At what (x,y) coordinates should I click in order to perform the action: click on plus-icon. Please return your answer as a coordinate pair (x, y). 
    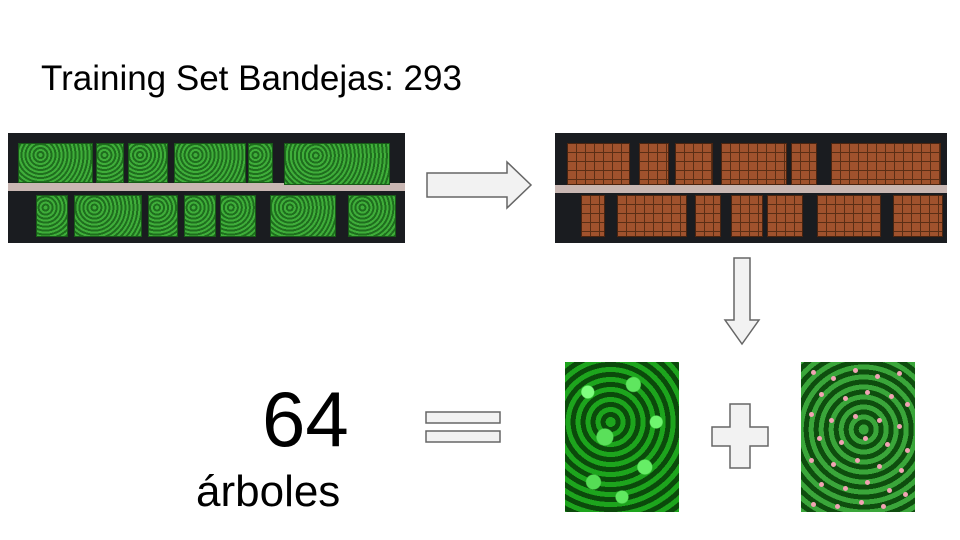
    Looking at the image, I should click on (740, 436).